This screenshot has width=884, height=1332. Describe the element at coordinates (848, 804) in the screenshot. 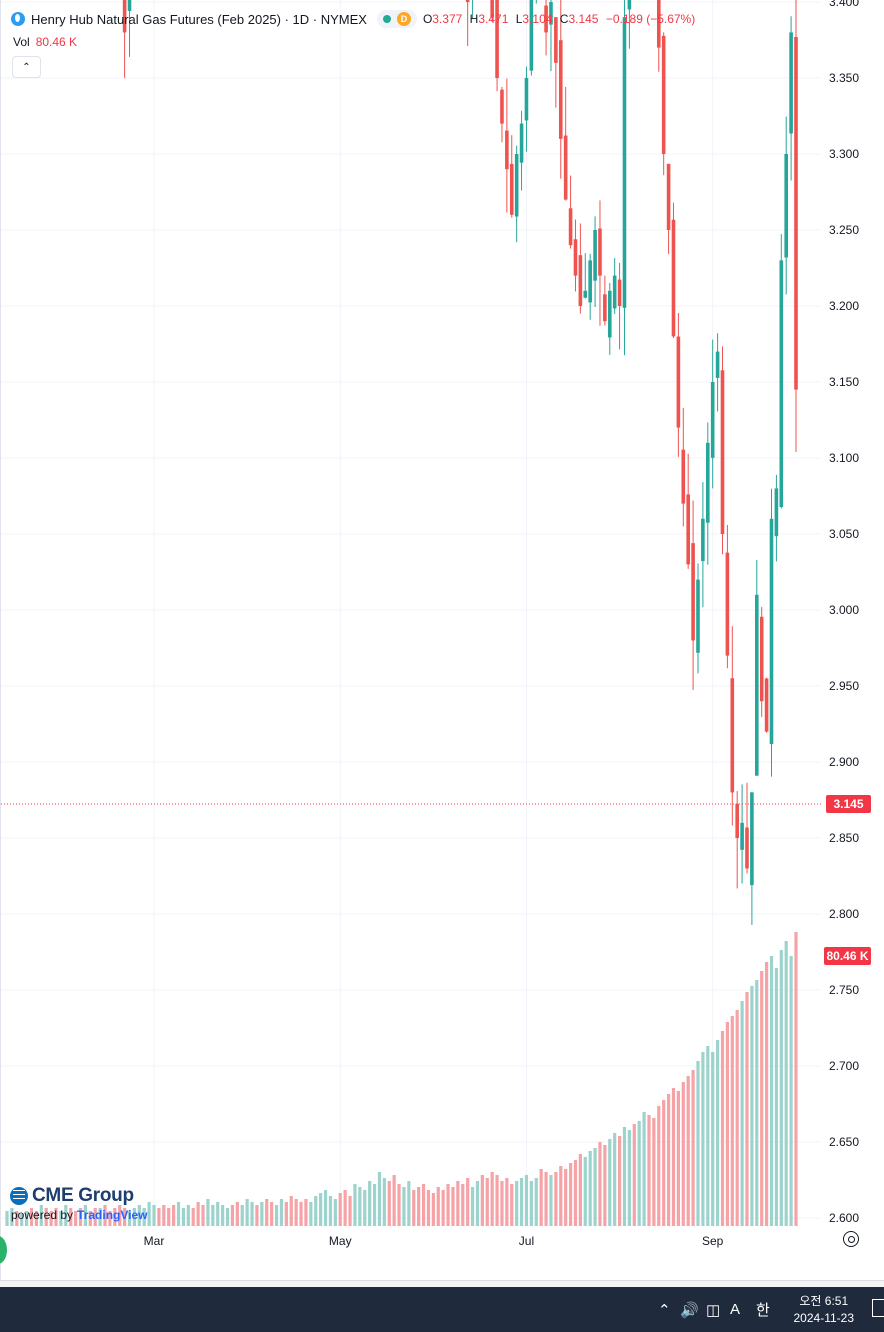

I see `last-price-tag: 3.145` at that location.